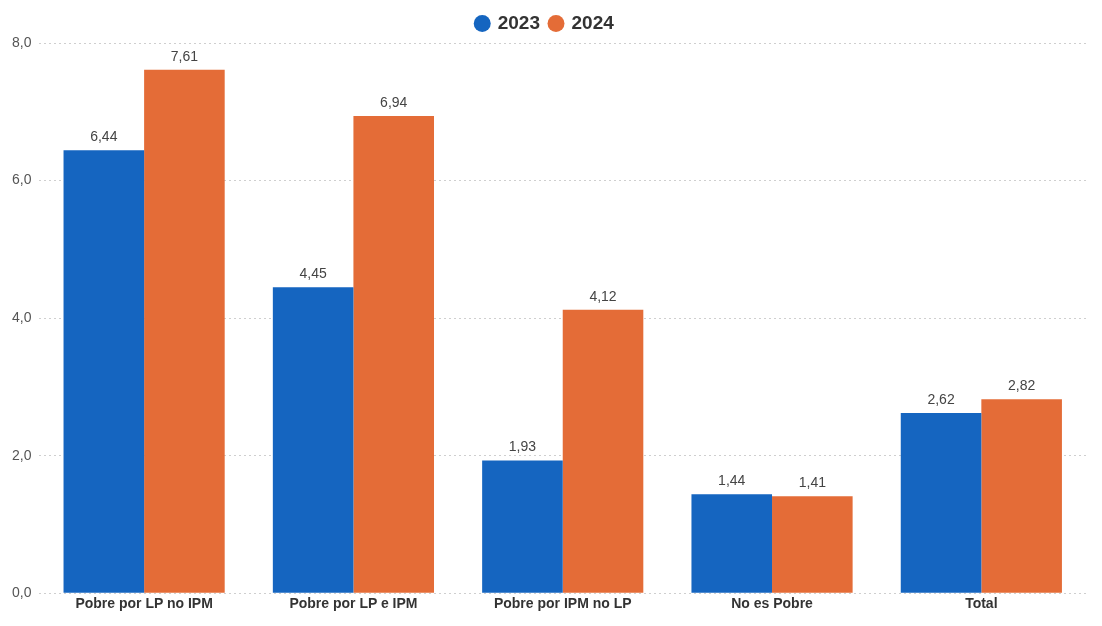 This screenshot has height=626, width=1102. I want to click on y-tick-label: 6,0, so click(21, 179).